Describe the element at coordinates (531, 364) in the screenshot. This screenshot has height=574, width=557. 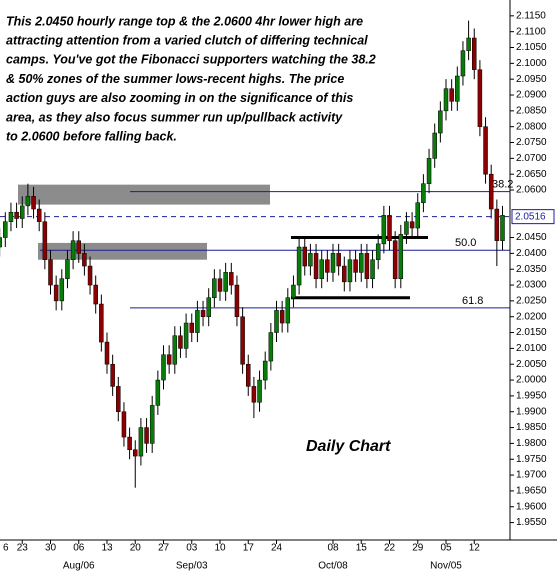
I see `y-tick-label: 2.0050` at that location.